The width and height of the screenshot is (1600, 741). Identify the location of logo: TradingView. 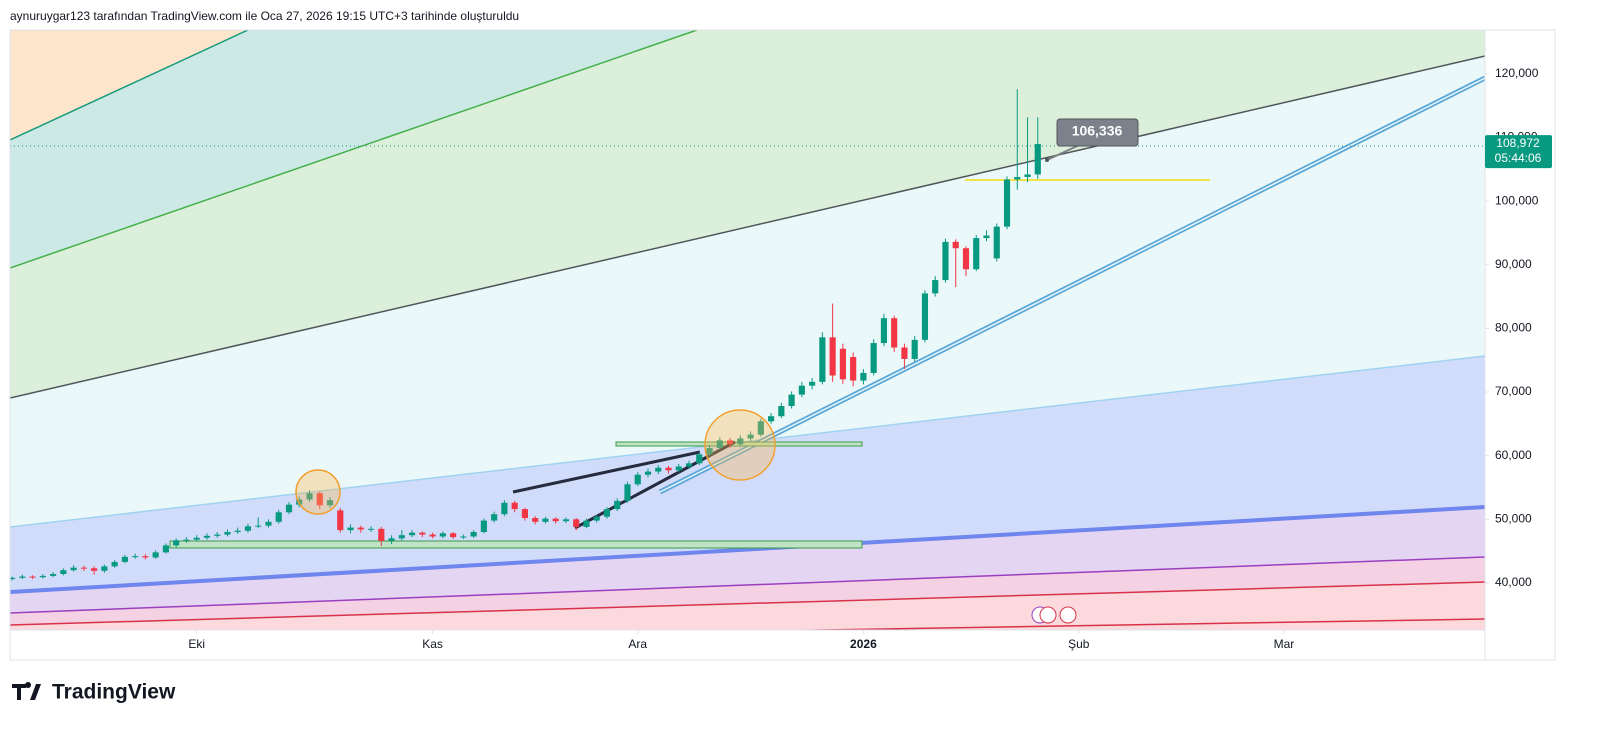
(94, 692).